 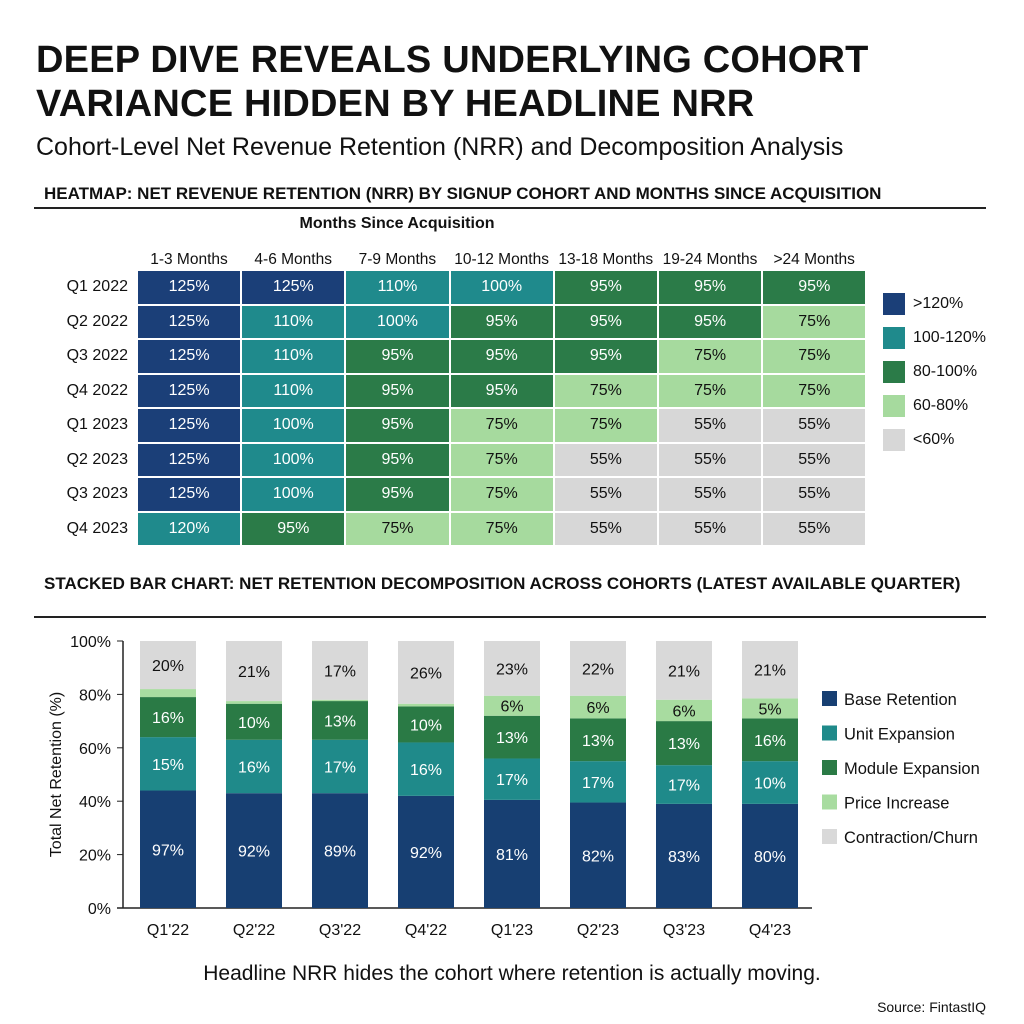 I want to click on data-label: 23%, so click(x=512, y=669).